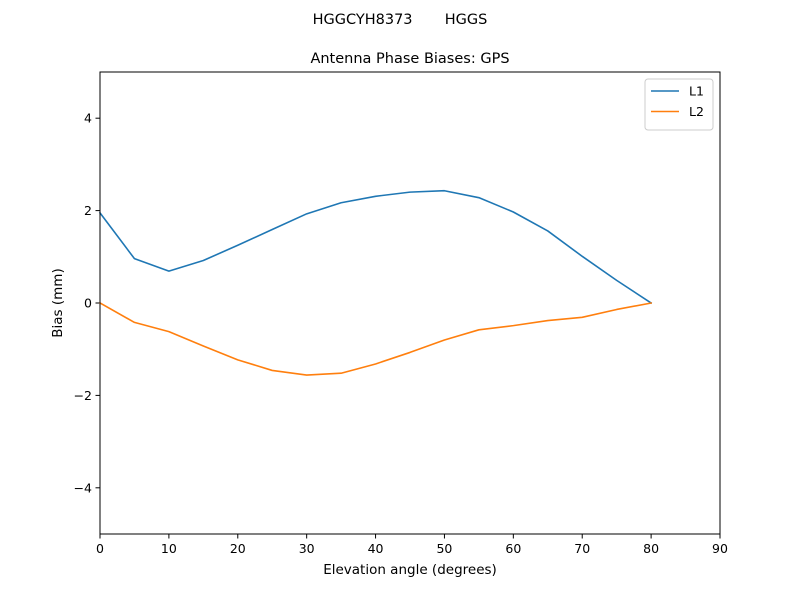  Describe the element at coordinates (582, 548) in the screenshot. I see `x-tick-label: 70` at that location.